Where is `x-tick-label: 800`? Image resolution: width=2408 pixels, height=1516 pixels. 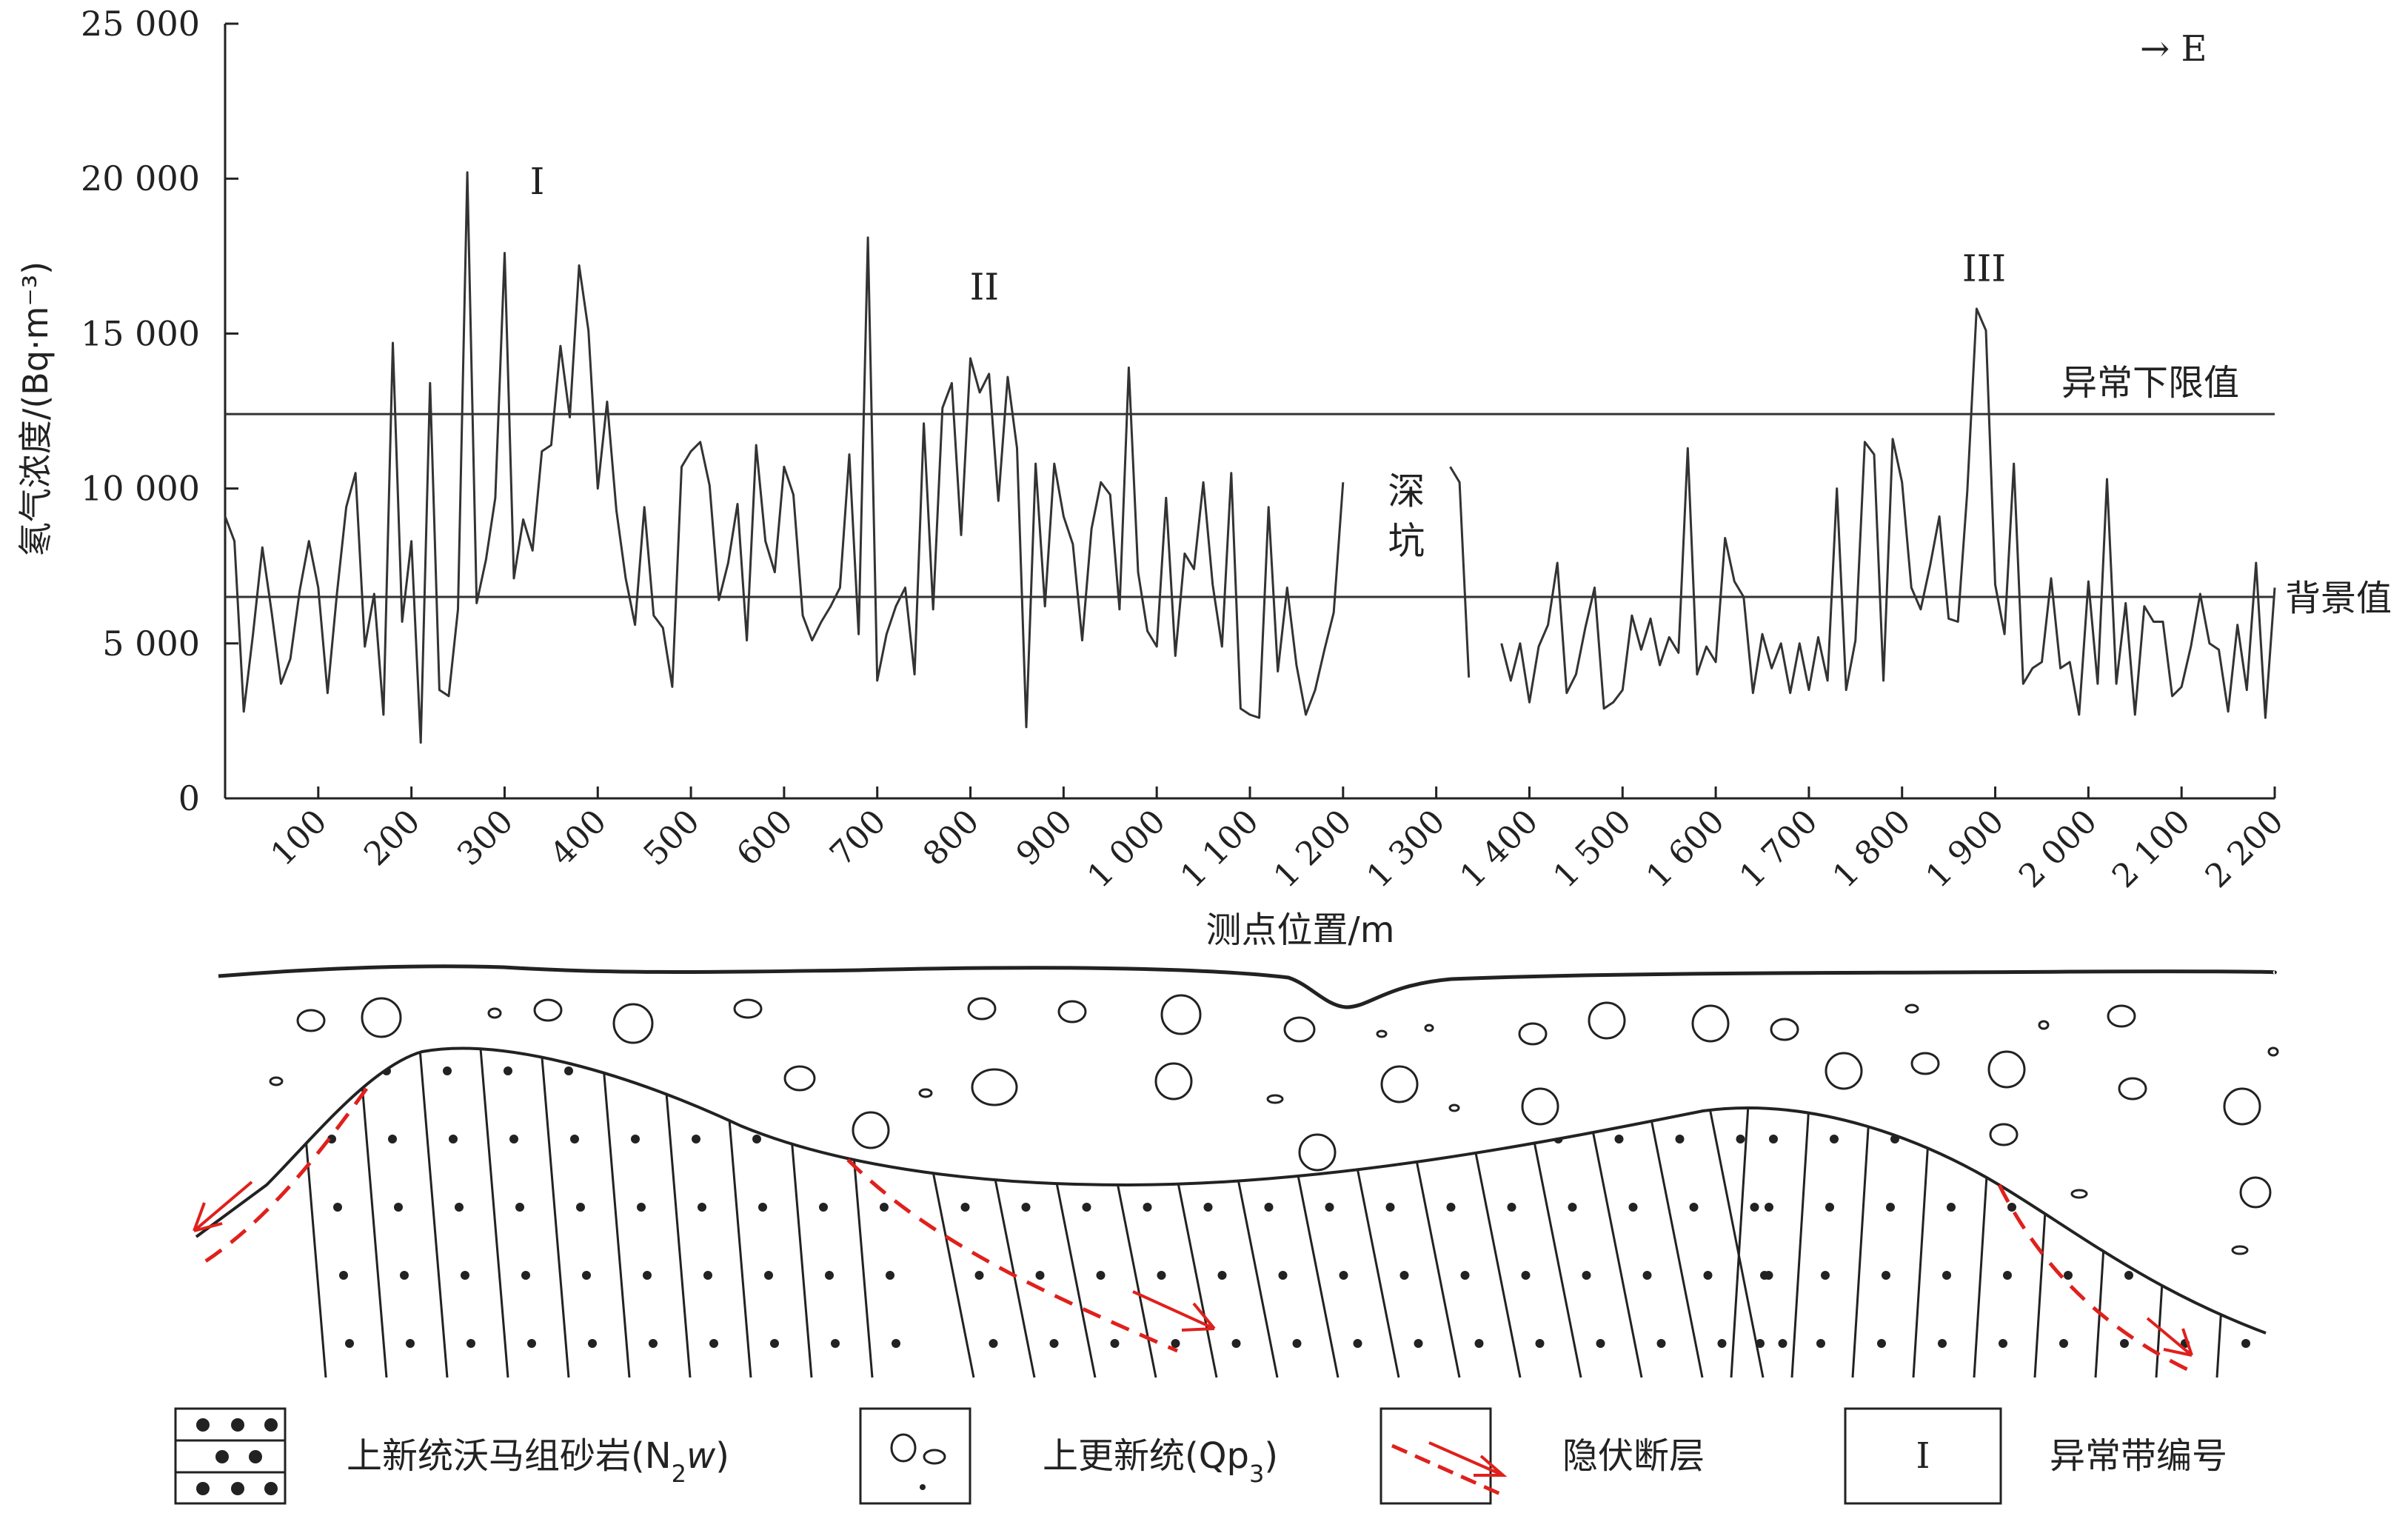
x-tick-label: 800 is located at coordinates (951, 838).